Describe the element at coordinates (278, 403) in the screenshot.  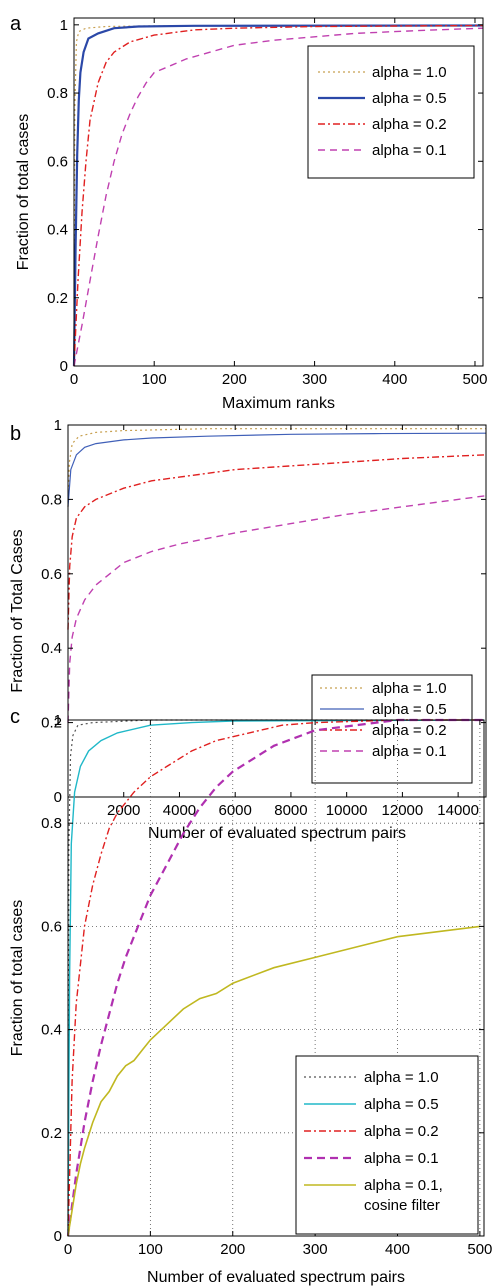
I see `x-axis-label: Maximum ranks` at that location.